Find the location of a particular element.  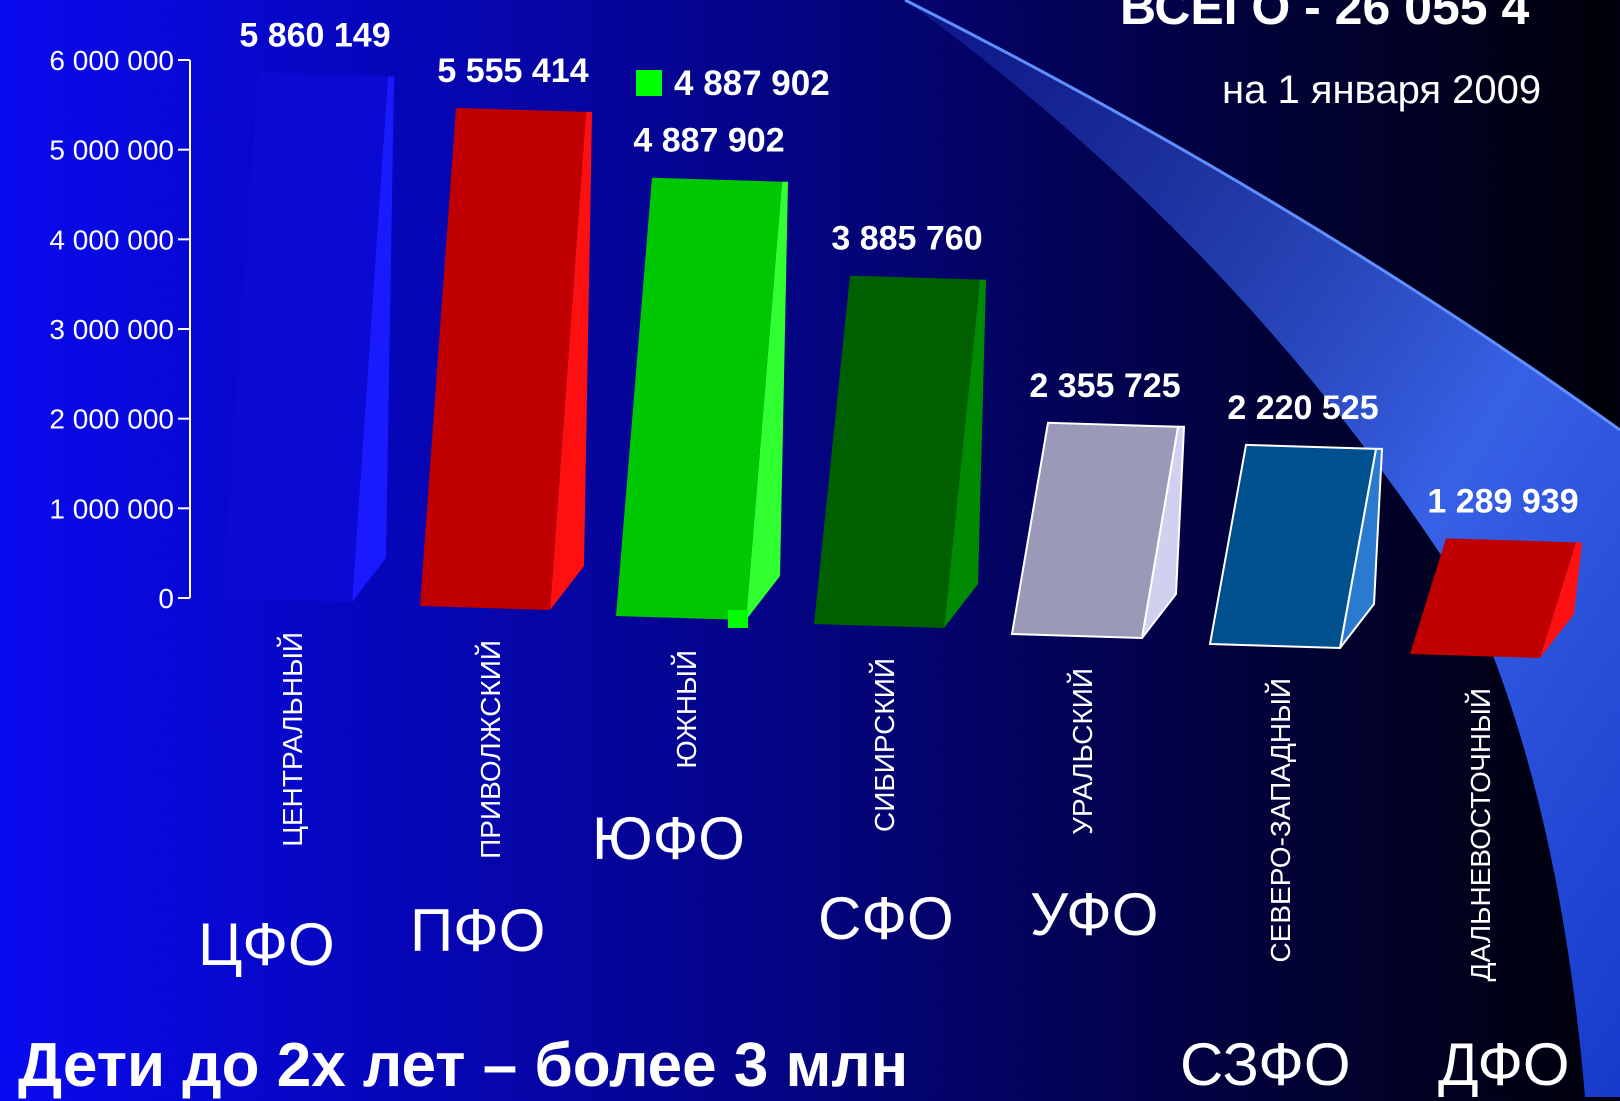

y-tick-label: 1 000 000 is located at coordinates (111, 508).